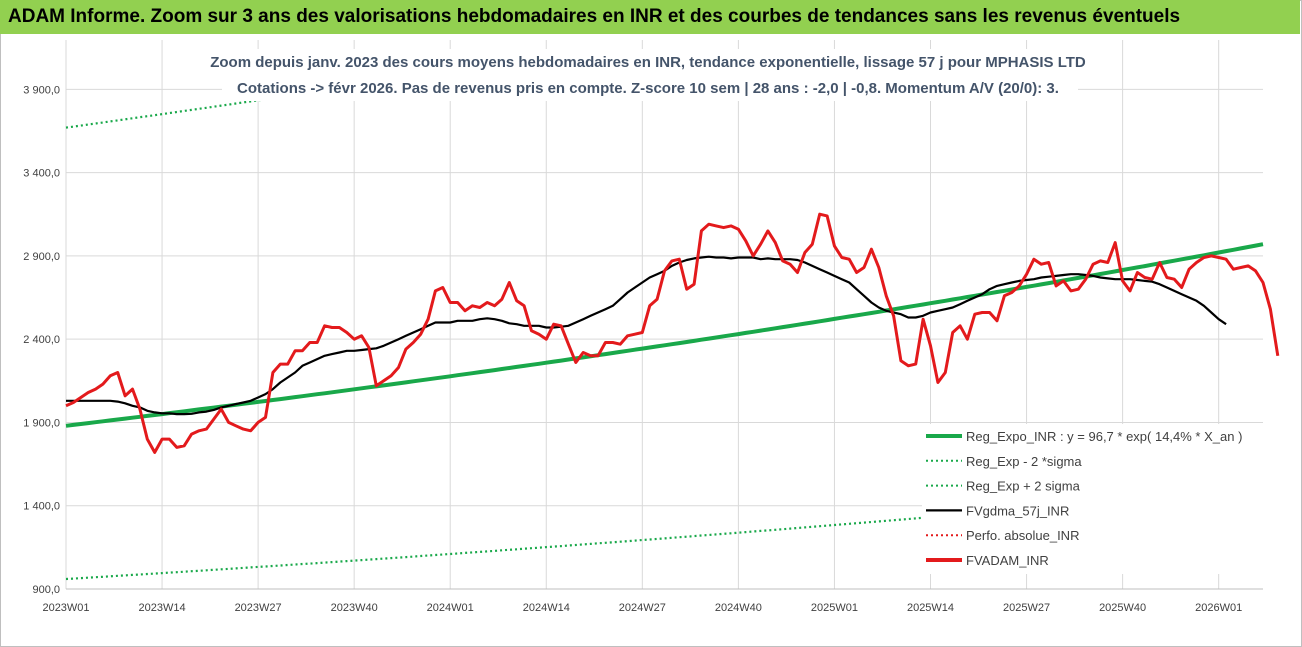 This screenshot has height=647, width=1302. Describe the element at coordinates (46, 590) in the screenshot. I see `y-tick-label: 900,0` at that location.